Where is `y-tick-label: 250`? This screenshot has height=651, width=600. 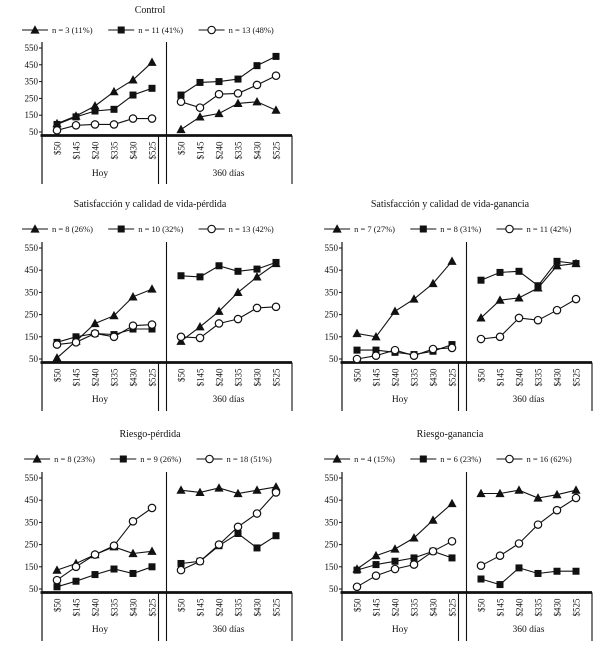
y-tick-label: 250 is located at coordinates (32, 98).